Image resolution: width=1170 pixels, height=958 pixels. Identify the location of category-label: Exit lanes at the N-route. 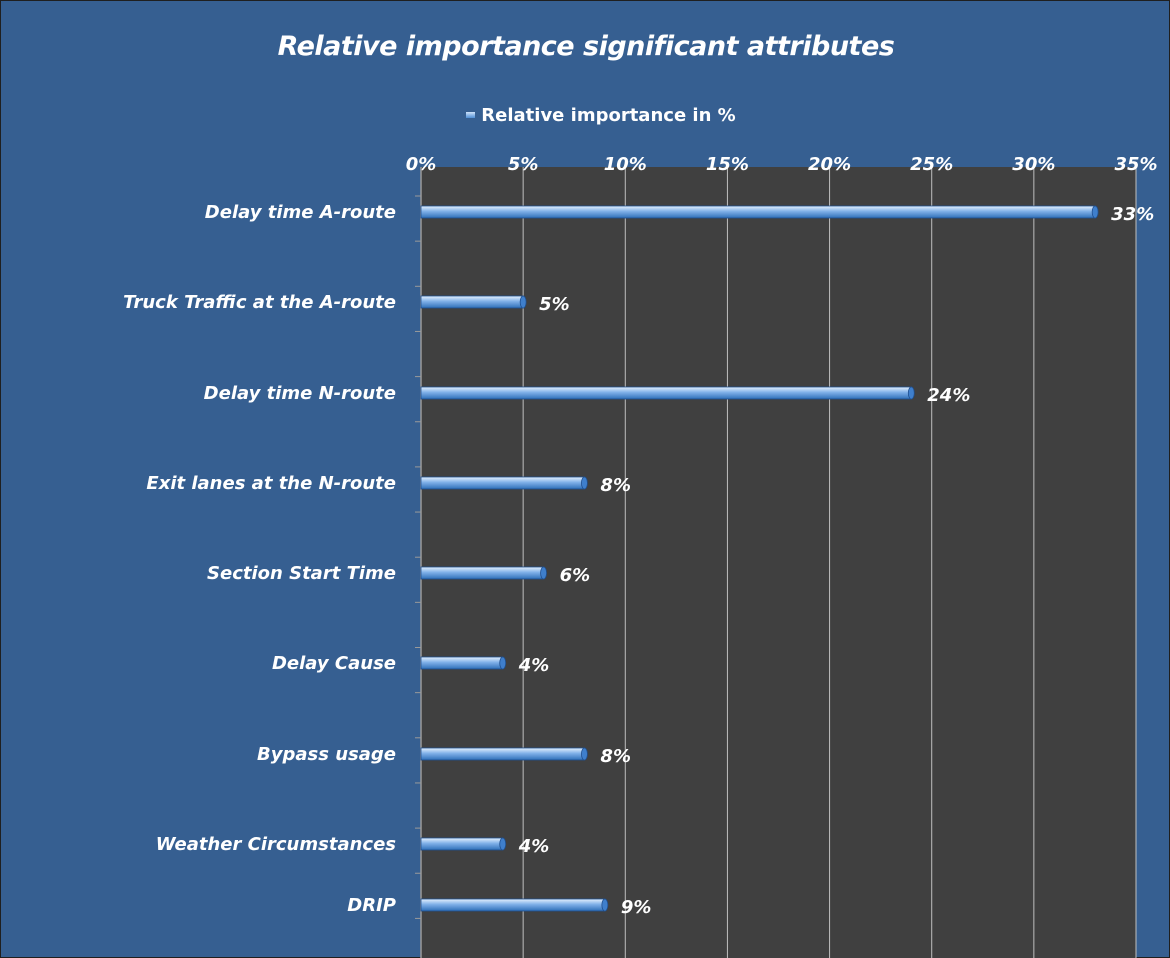
(271, 483).